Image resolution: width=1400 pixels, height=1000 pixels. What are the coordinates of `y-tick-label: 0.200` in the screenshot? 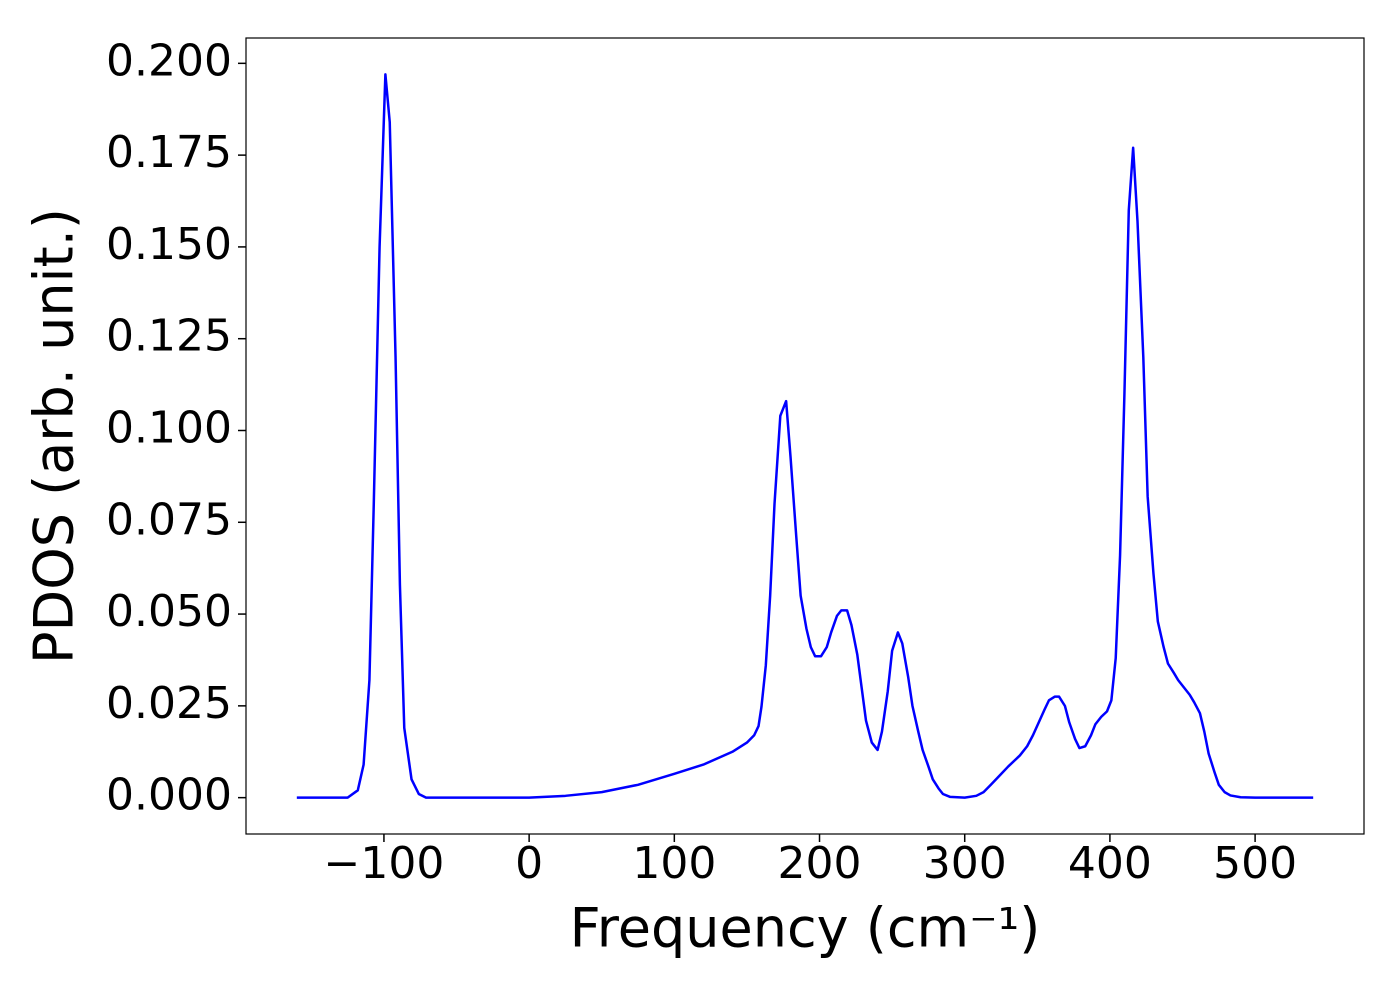 It's located at (169, 60).